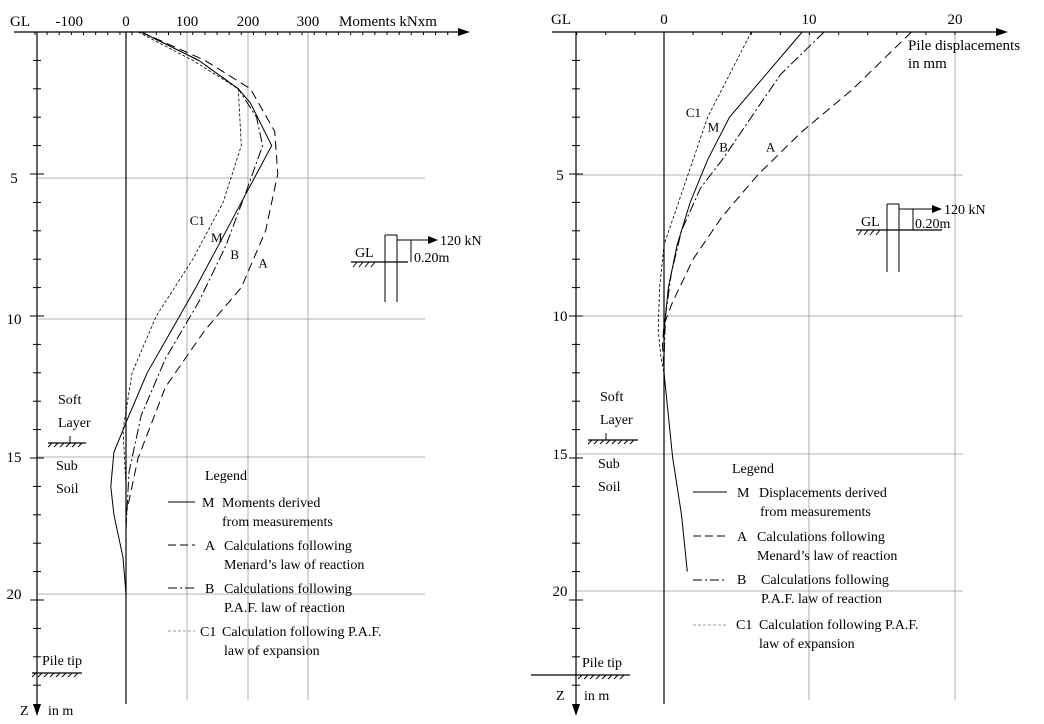 The height and width of the screenshot is (724, 1044). I want to click on series-m-line, so click(191, 313).